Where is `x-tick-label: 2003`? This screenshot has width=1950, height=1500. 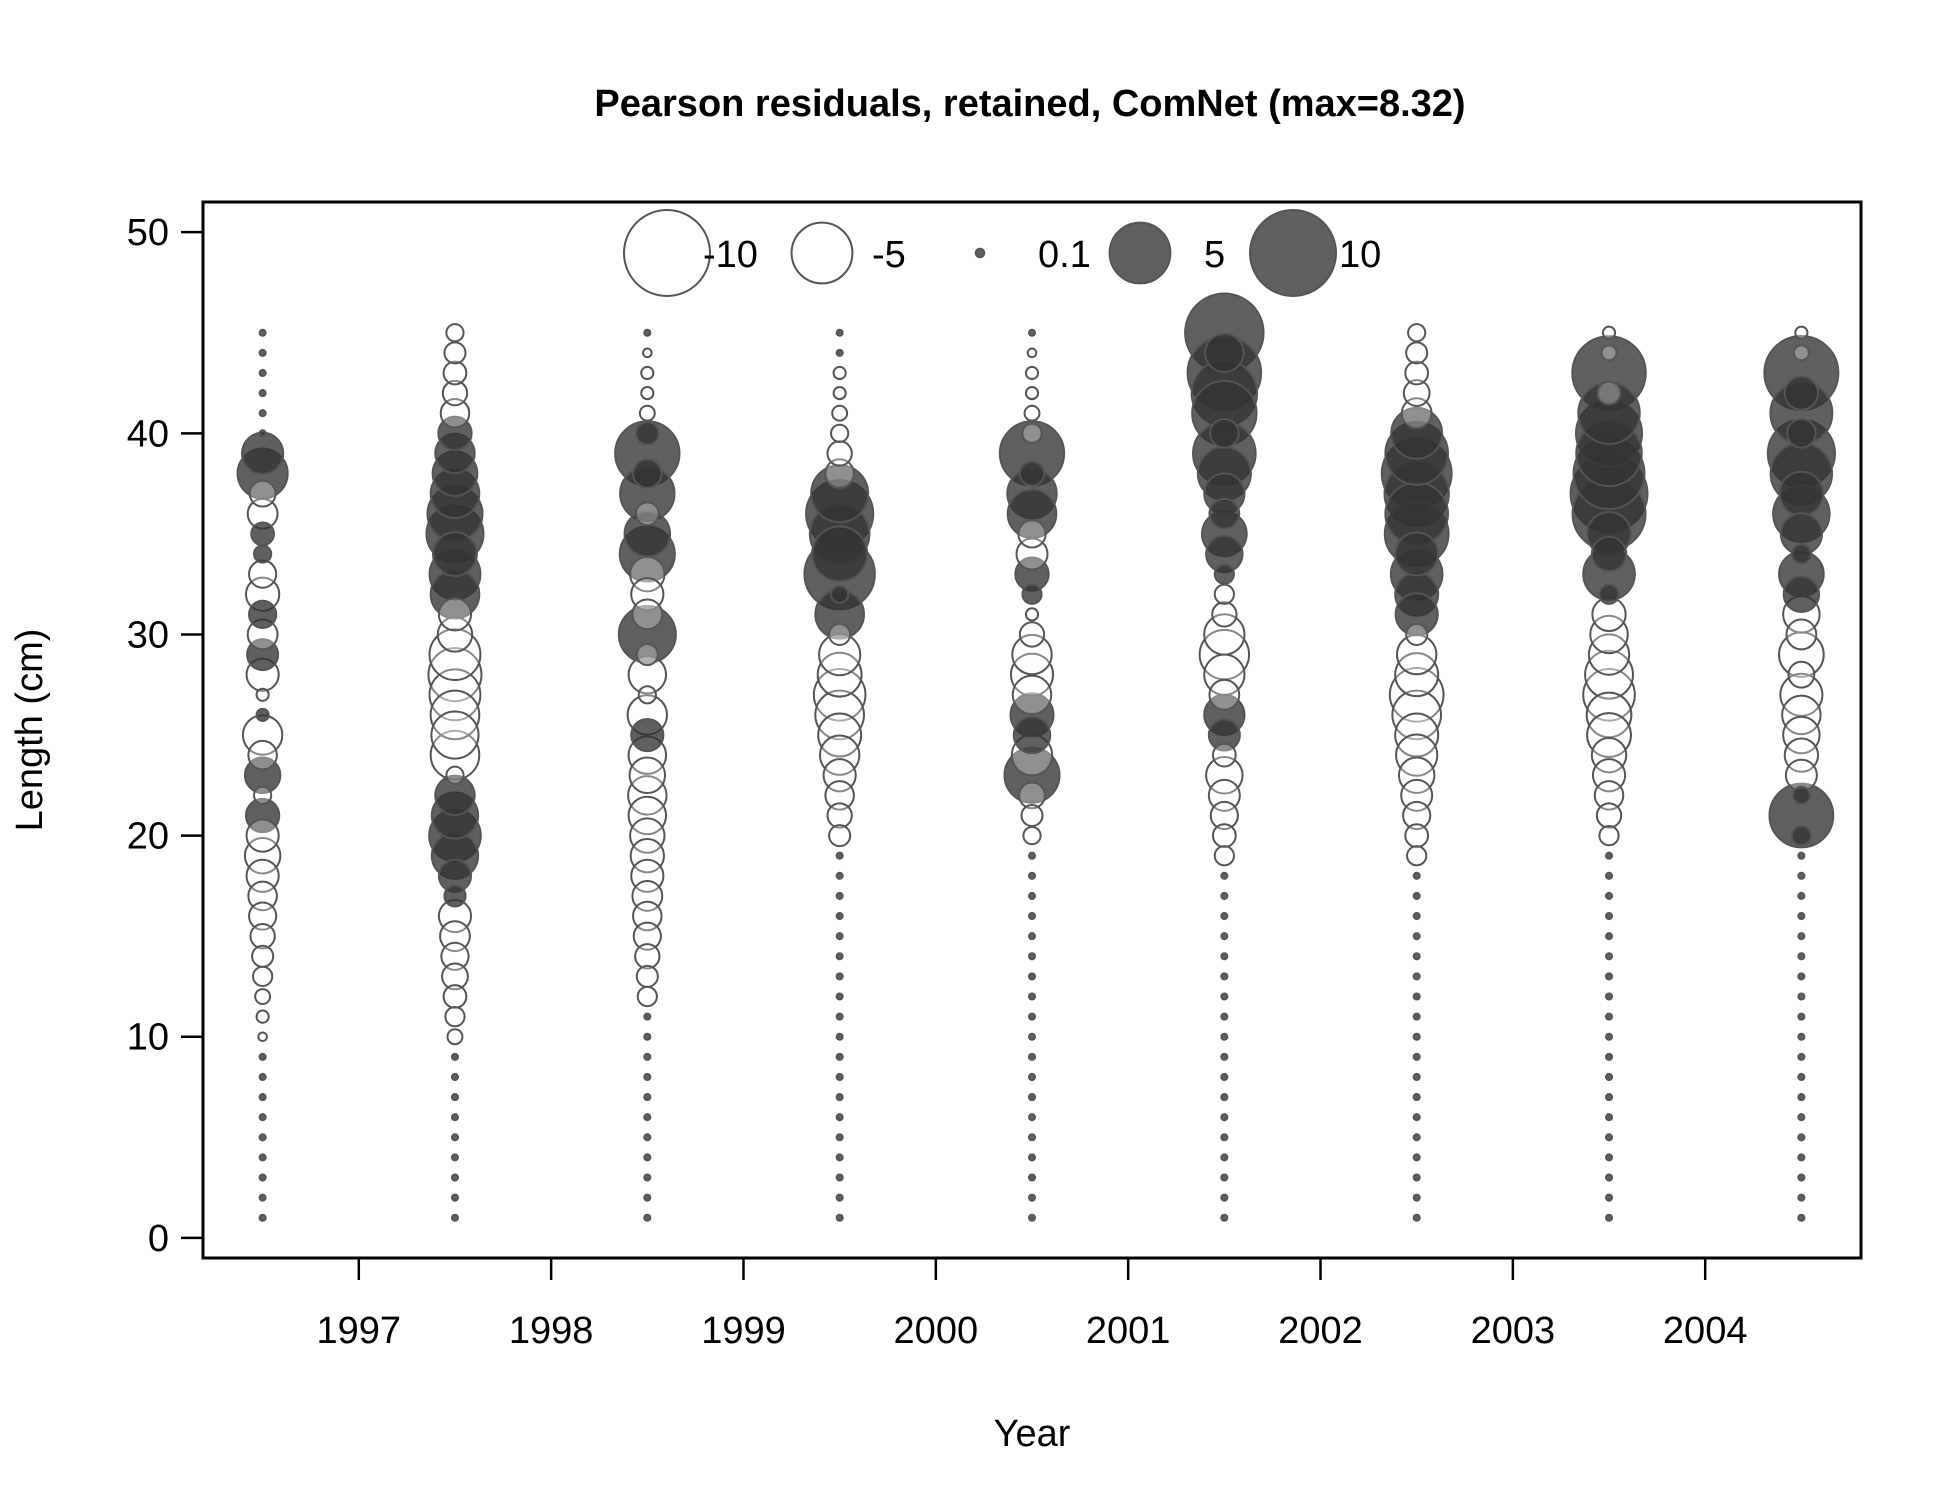
x-tick-label: 2003 is located at coordinates (1513, 1331).